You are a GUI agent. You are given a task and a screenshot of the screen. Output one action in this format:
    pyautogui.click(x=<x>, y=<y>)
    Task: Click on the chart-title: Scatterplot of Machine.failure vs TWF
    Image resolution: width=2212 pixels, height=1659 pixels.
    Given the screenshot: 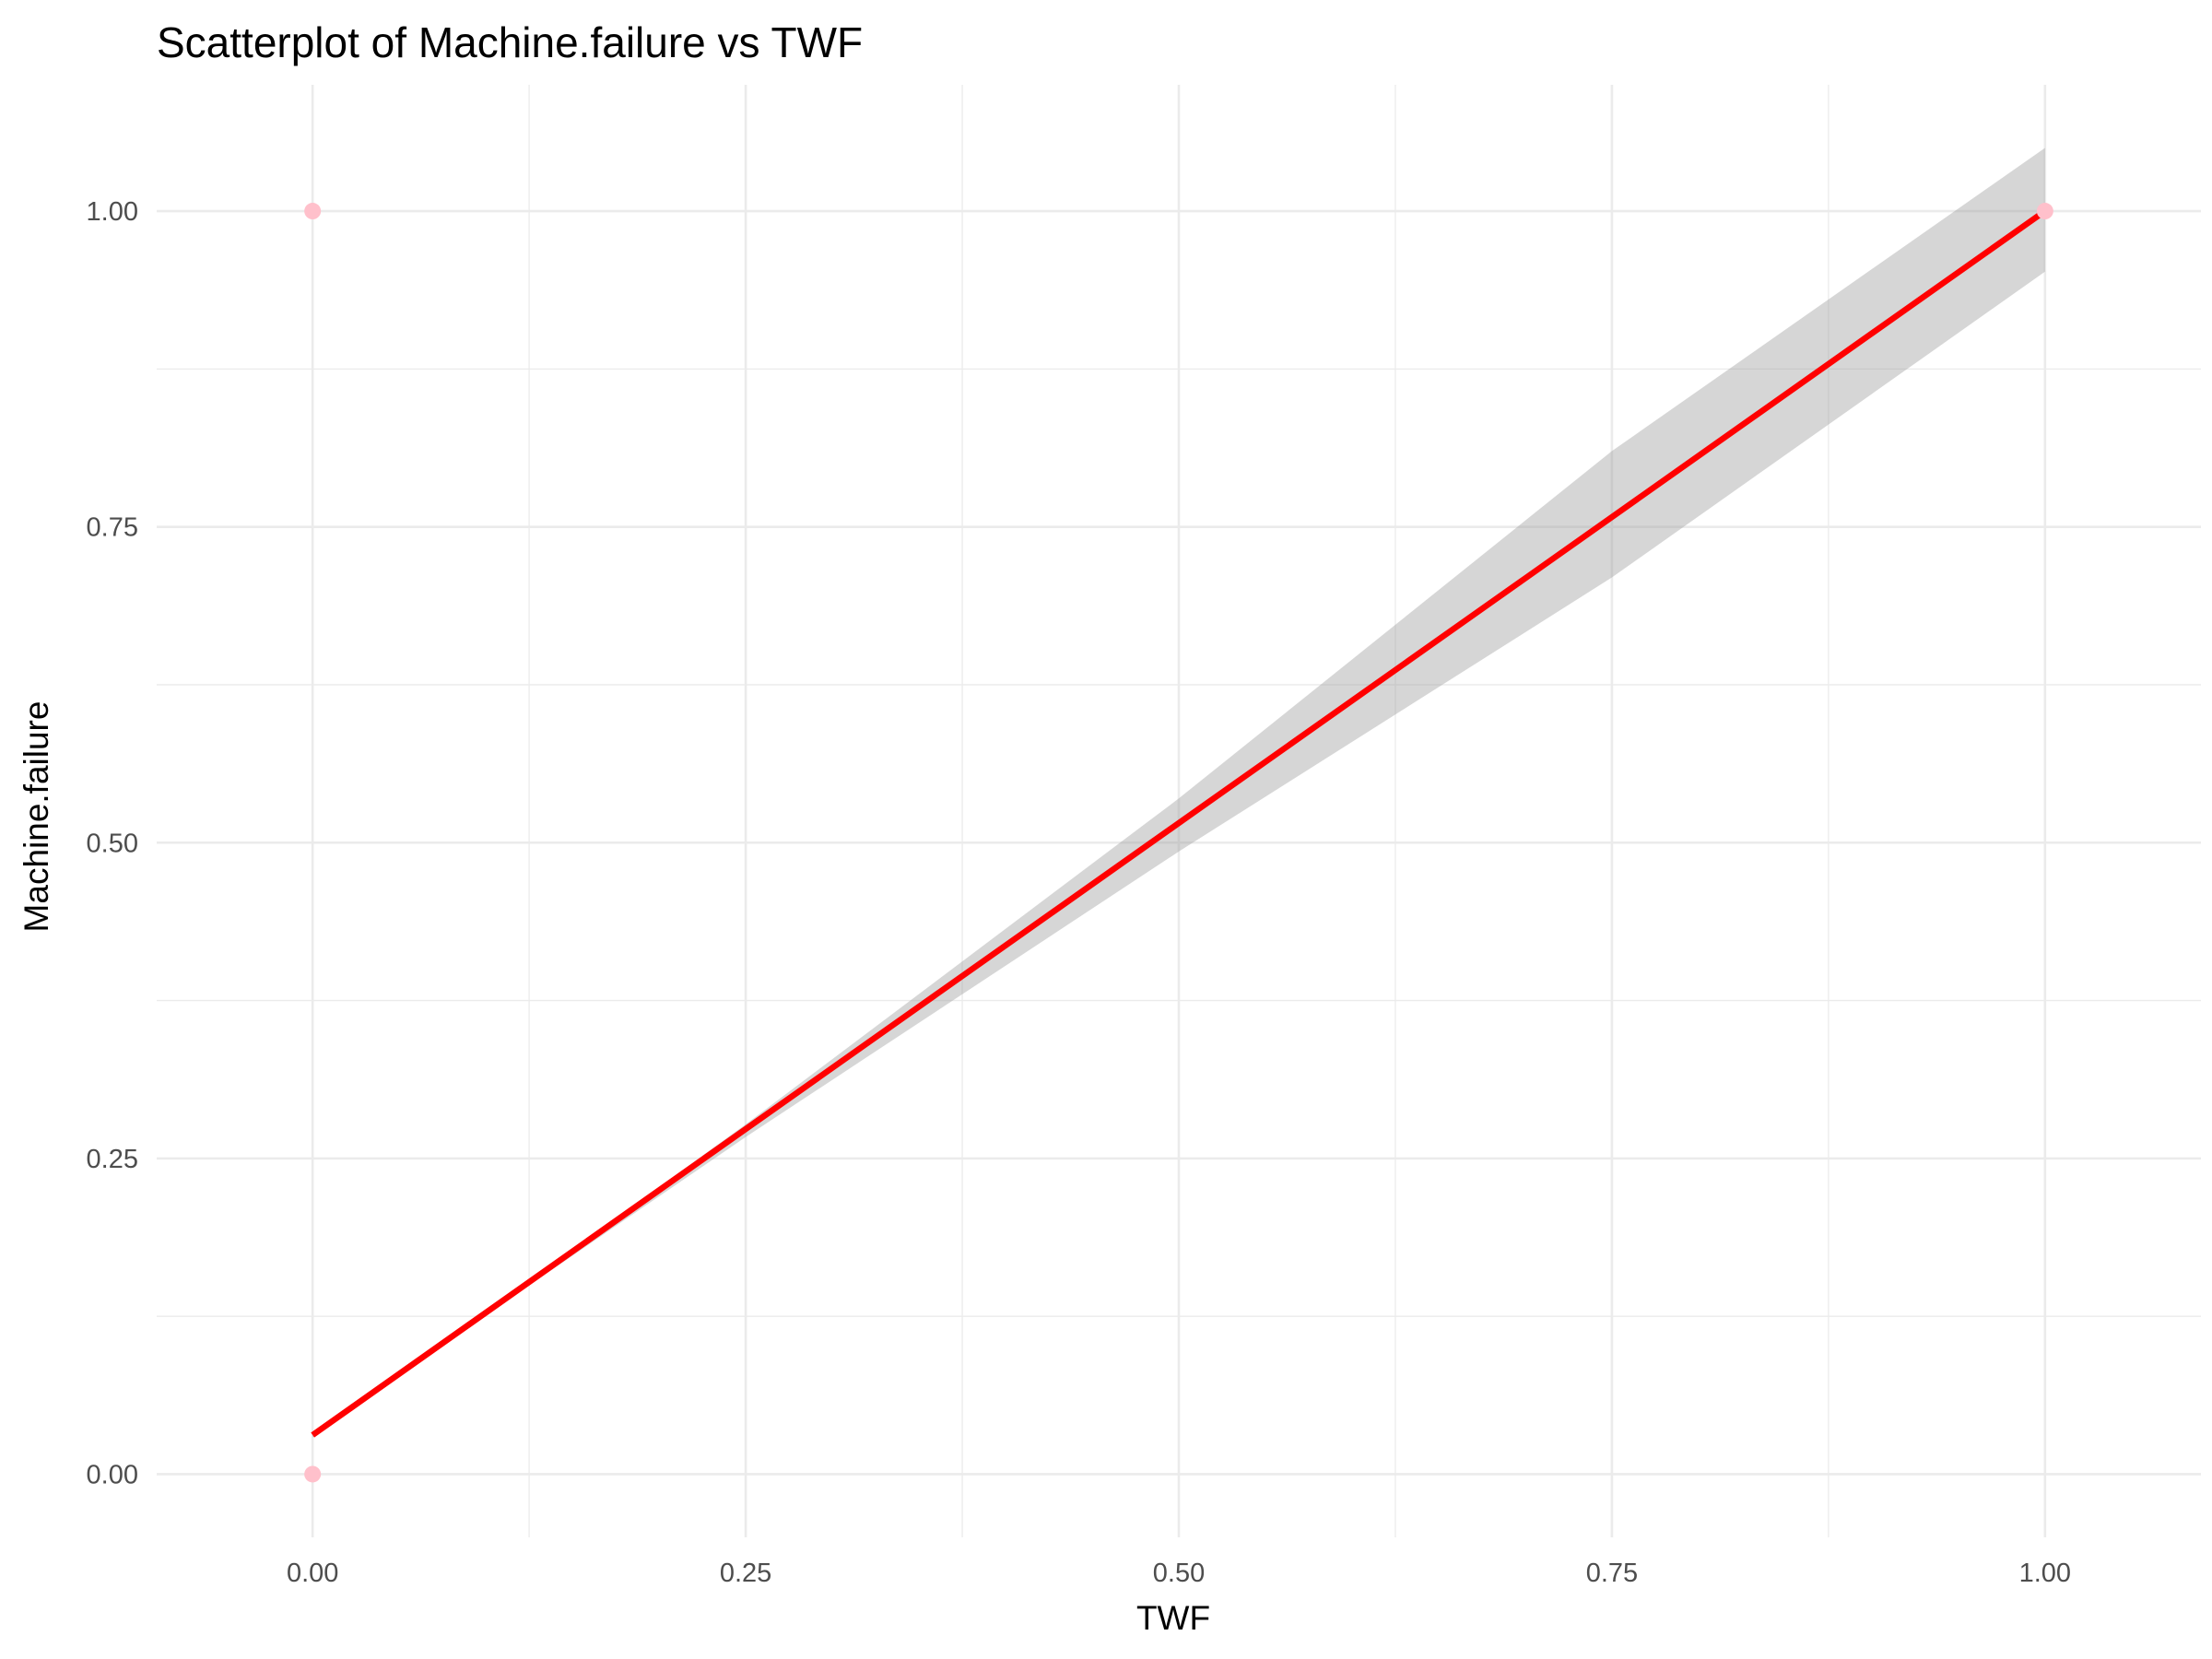 What is the action you would take?
    pyautogui.click(x=510, y=42)
    